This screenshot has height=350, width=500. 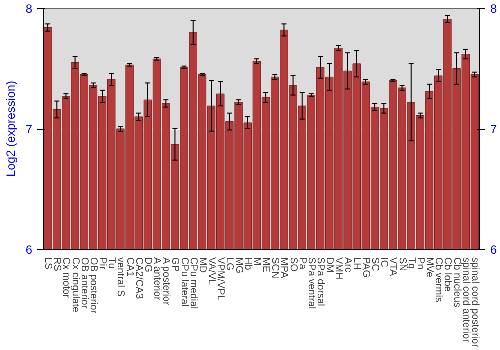 I want to click on x-tick-label: Cb lobe, so click(x=448, y=275).